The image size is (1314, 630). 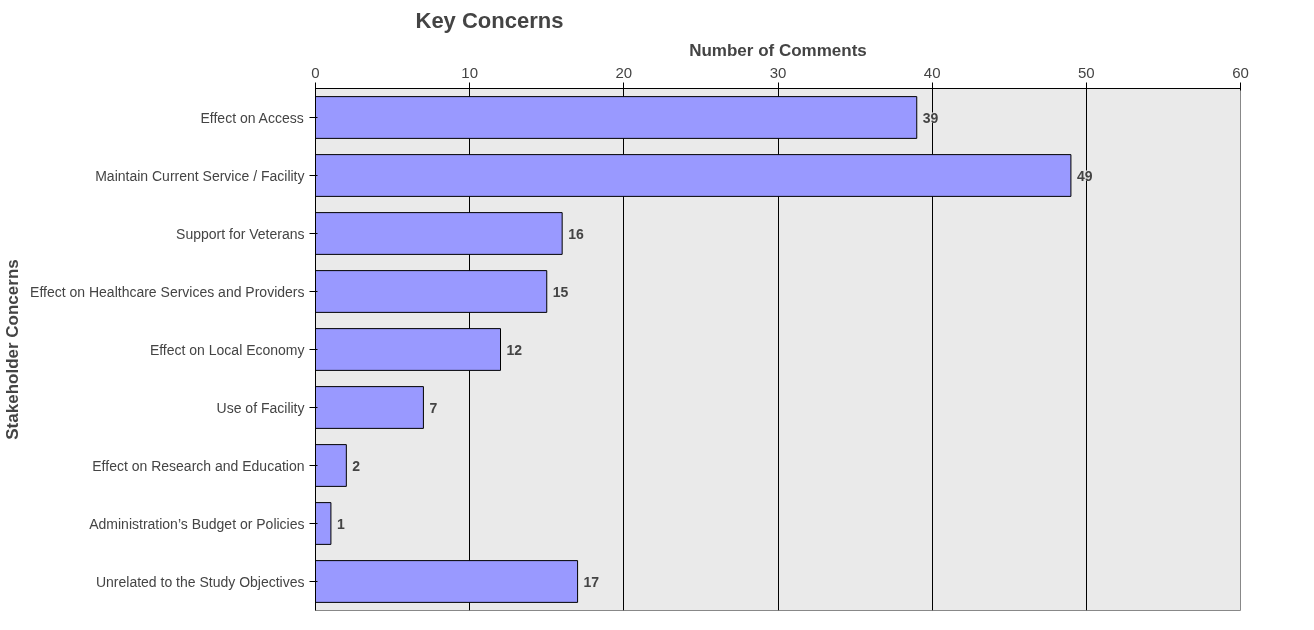 I want to click on y-tick-label: Use of Facility, so click(x=260, y=407).